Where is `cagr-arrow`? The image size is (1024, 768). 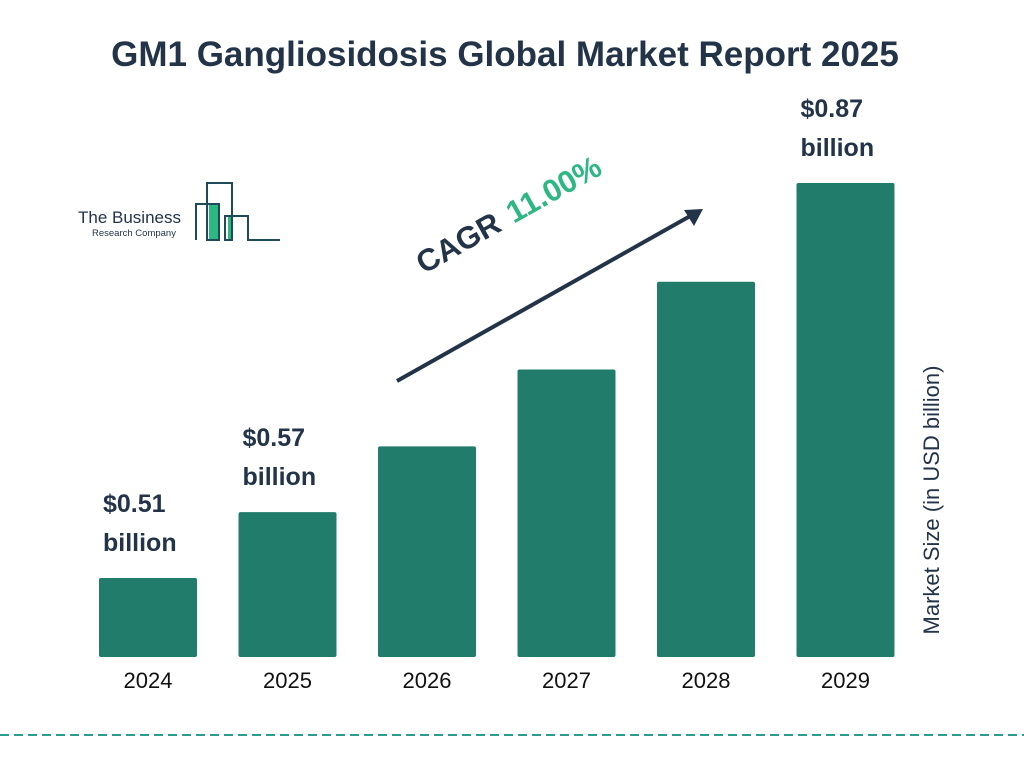 cagr-arrow is located at coordinates (549, 296).